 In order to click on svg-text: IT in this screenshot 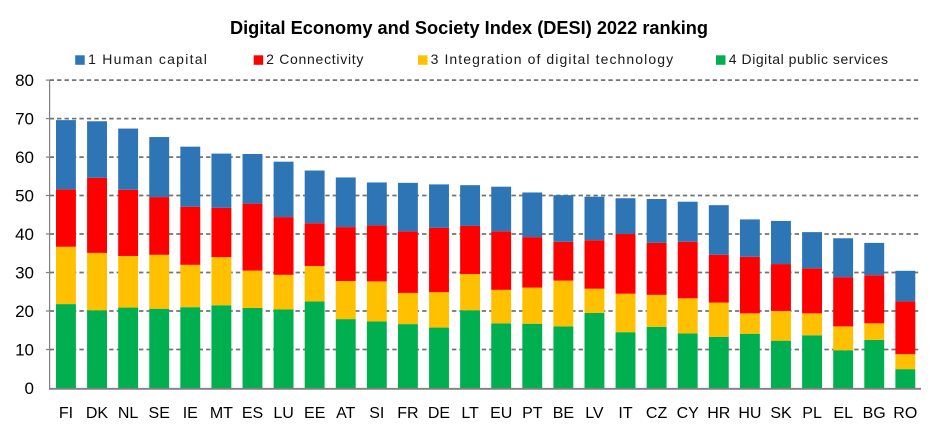, I will do `click(625, 413)`.